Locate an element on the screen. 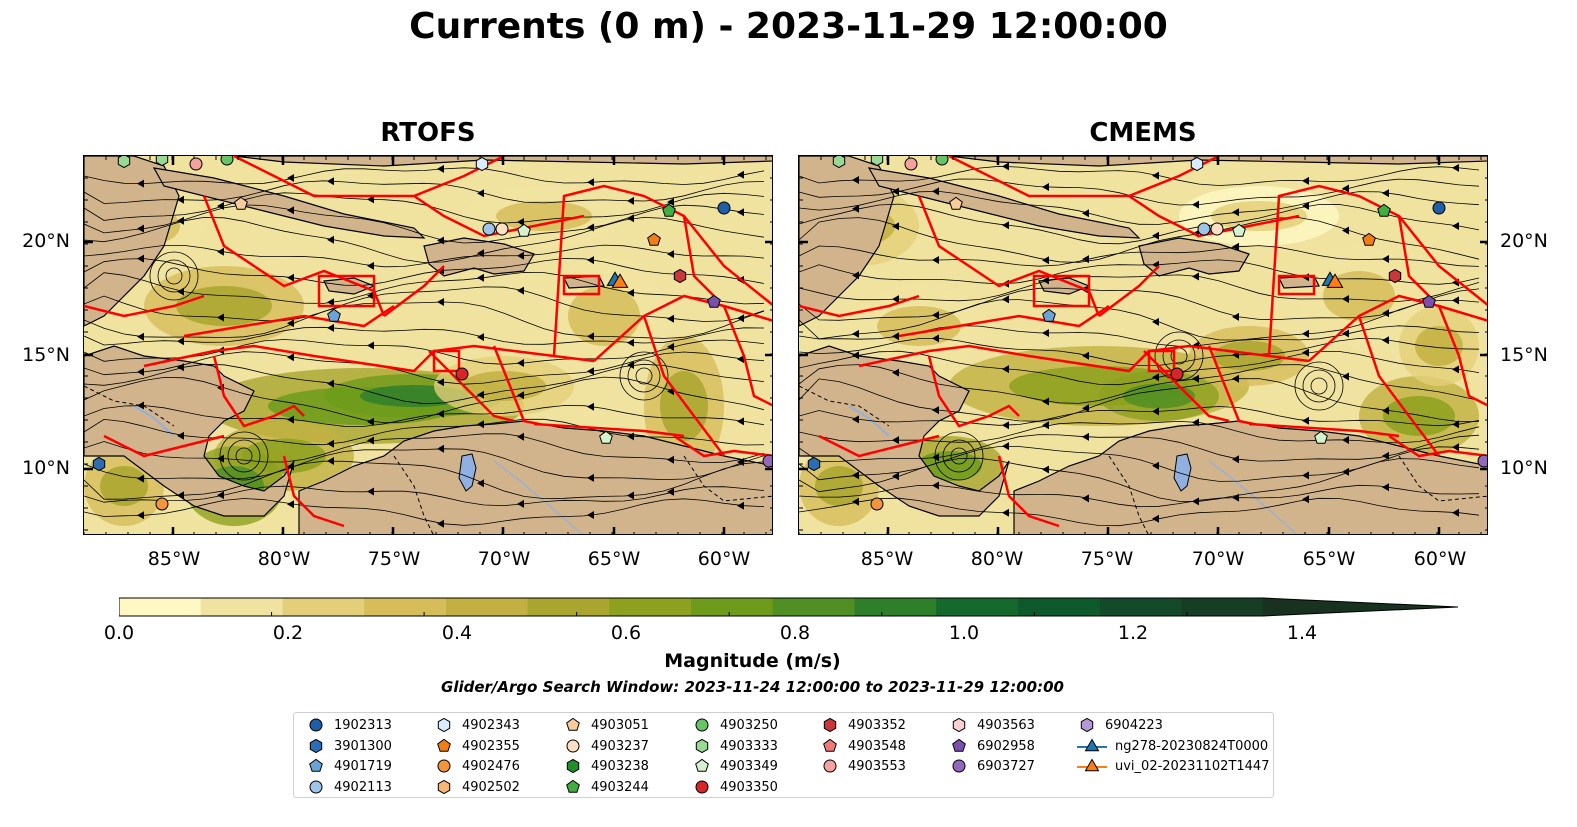 This screenshot has height=827, width=1577. legend-entry: 4903051 is located at coordinates (606, 725).